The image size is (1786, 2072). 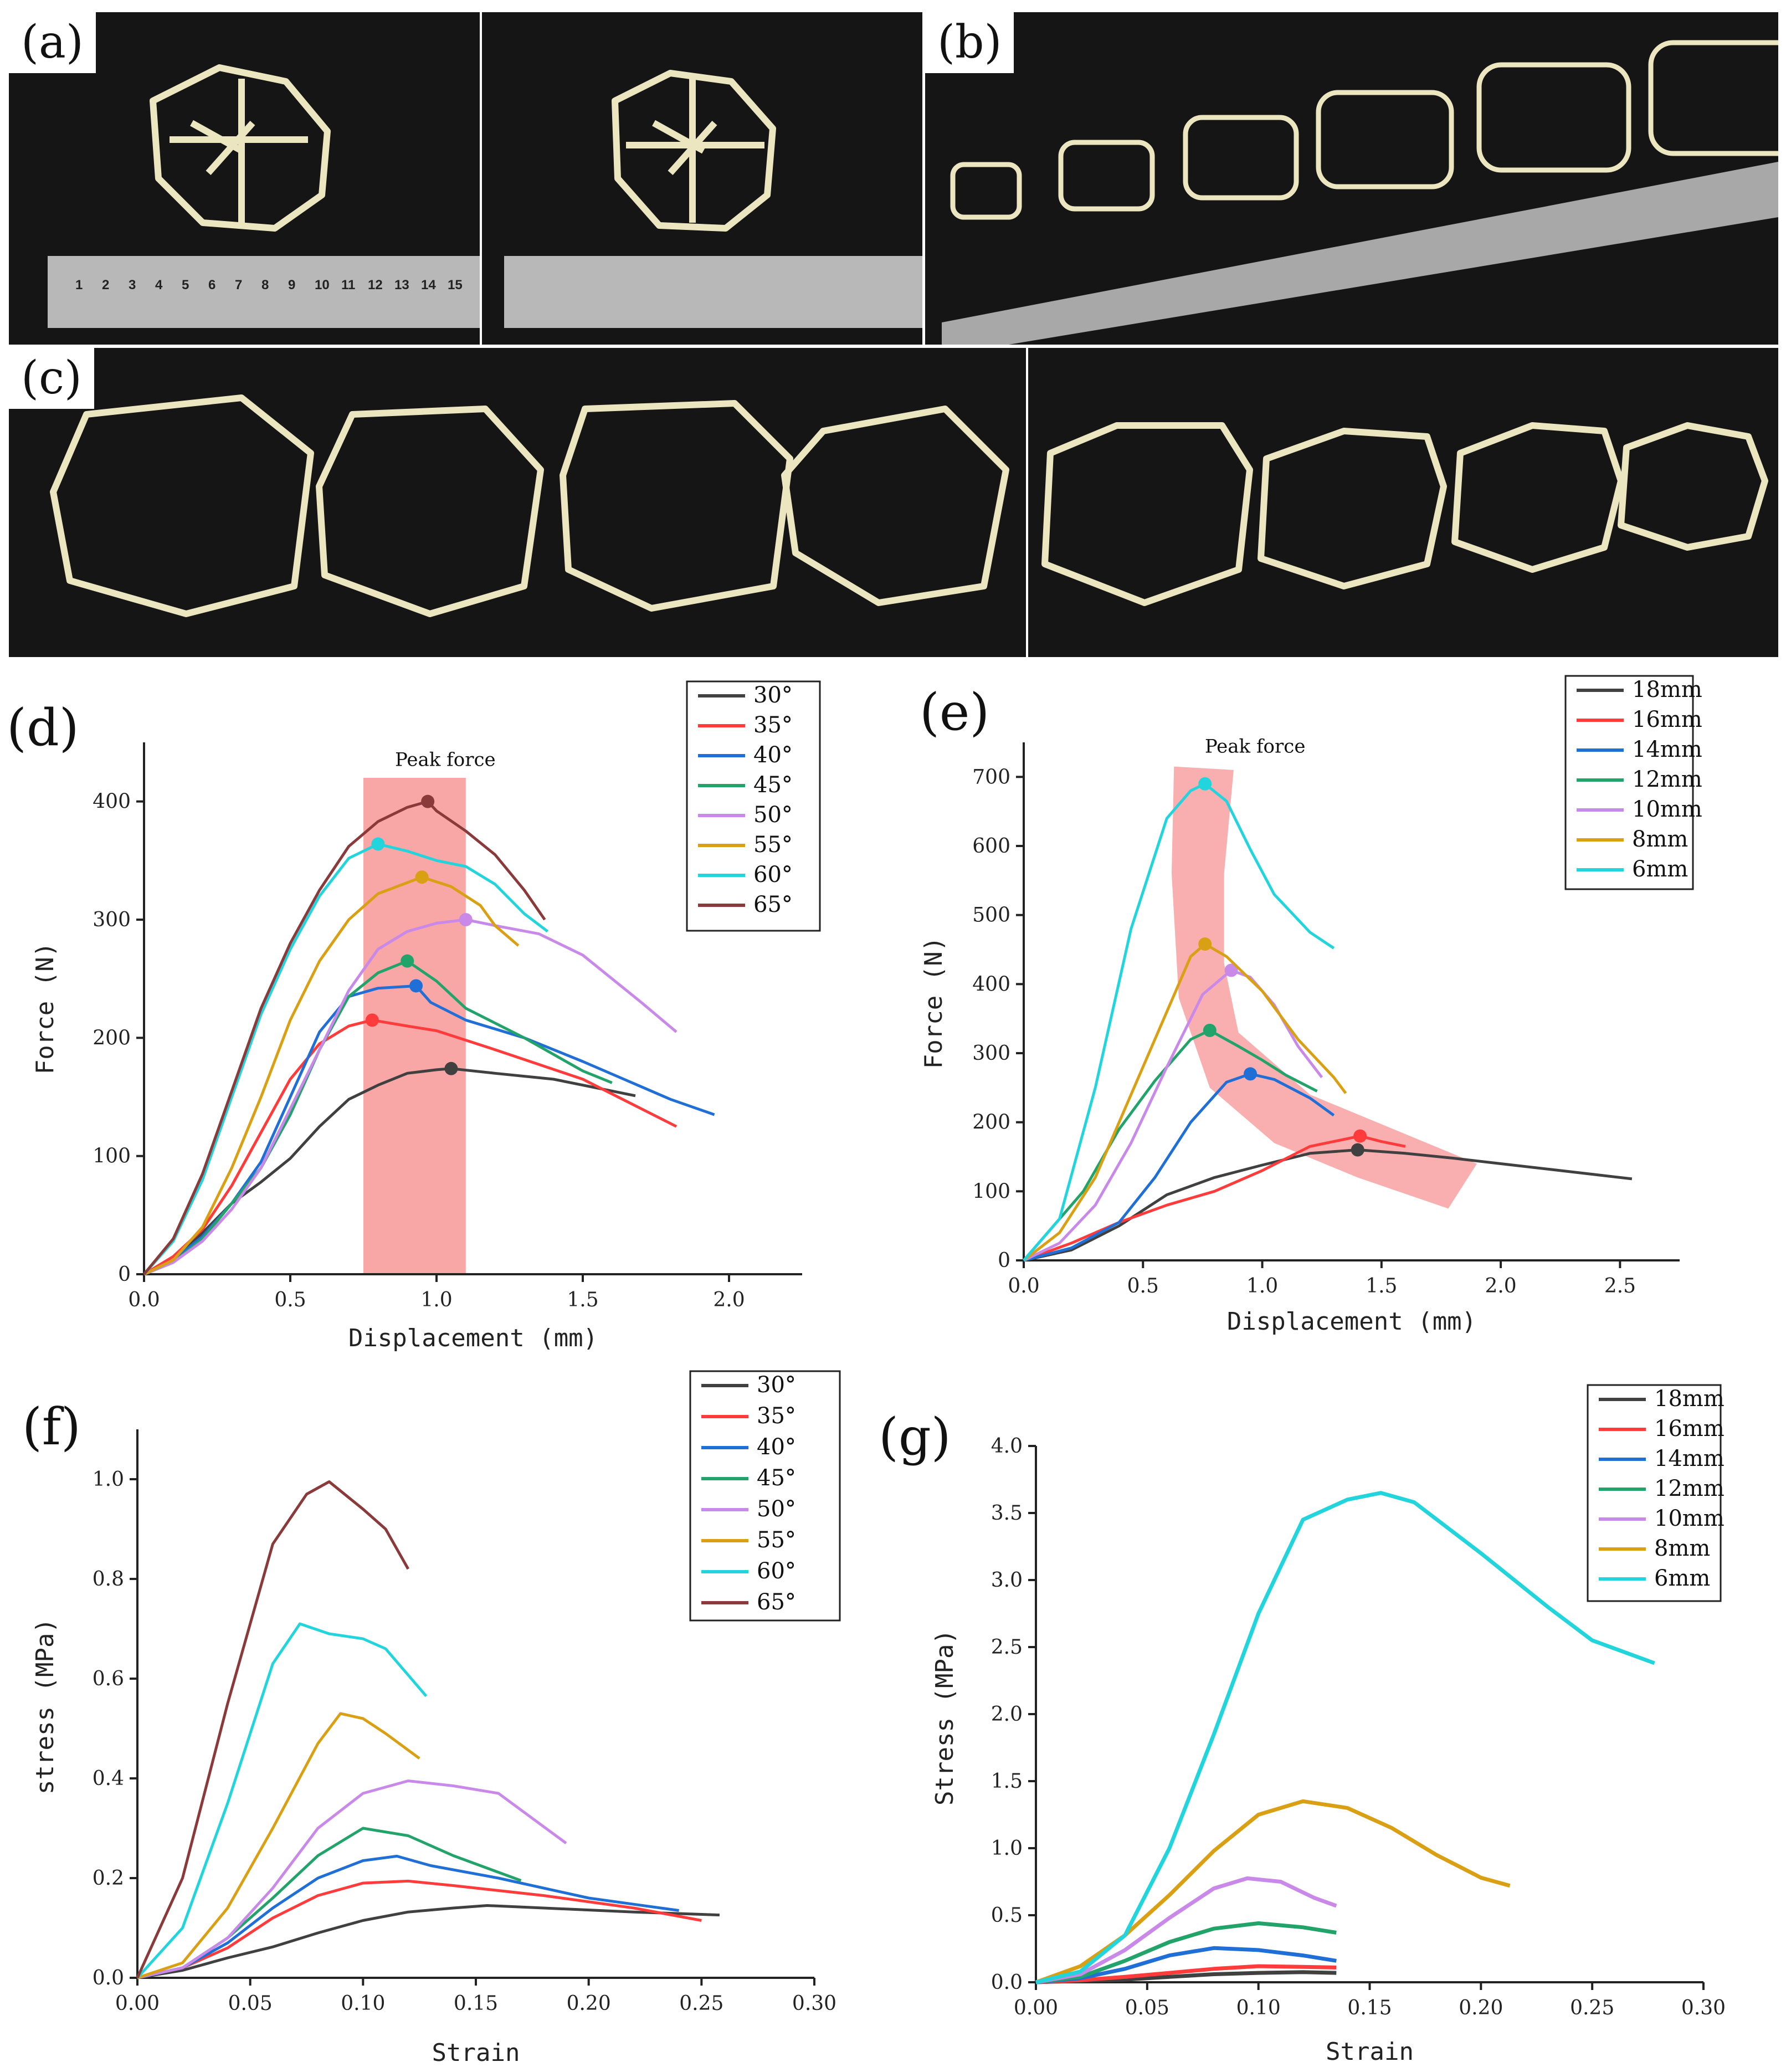 What do you see at coordinates (1660, 839) in the screenshot?
I see `legend-label: 8mm` at bounding box center [1660, 839].